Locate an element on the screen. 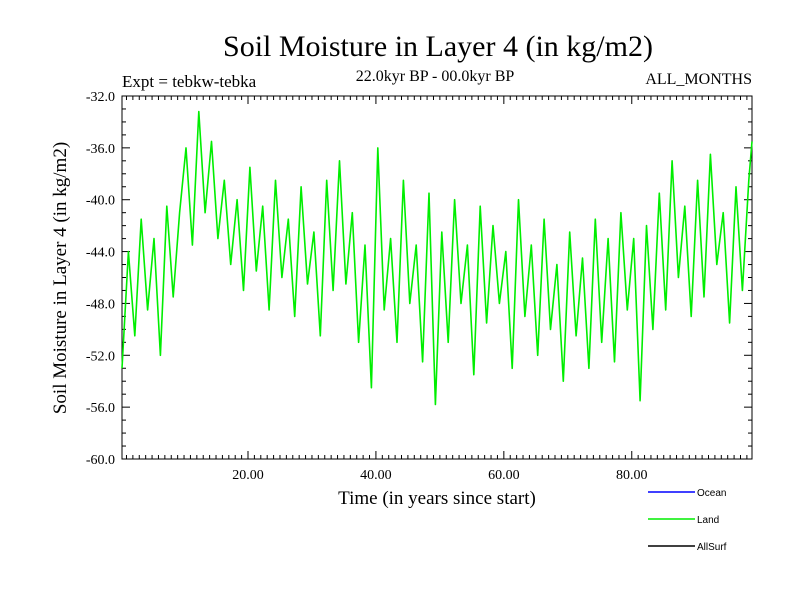 This screenshot has width=800, height=600. legend: Ocean Land AllSurf is located at coordinates (687, 520).